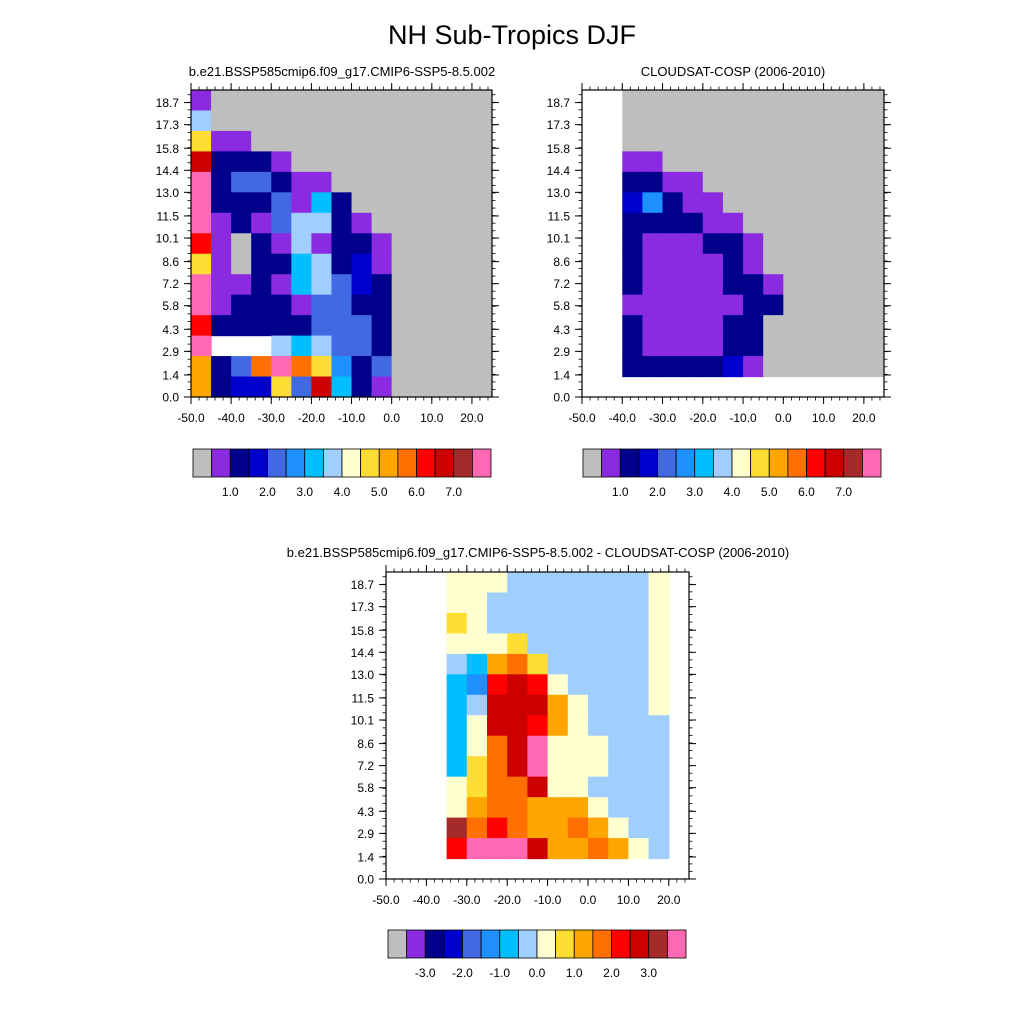 This screenshot has width=1024, height=1024. What do you see at coordinates (170, 398) in the screenshot?
I see `y-tick-label: 0.0` at bounding box center [170, 398].